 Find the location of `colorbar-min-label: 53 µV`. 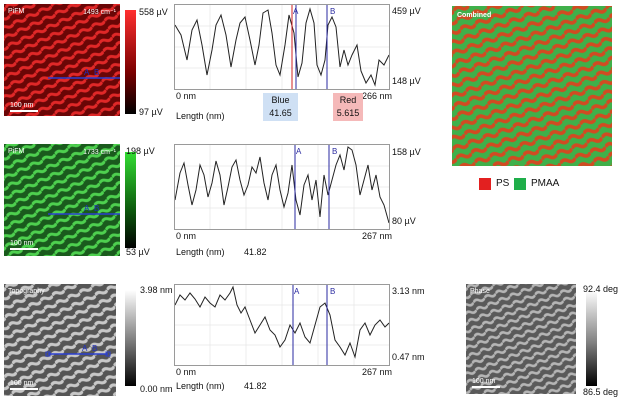

colorbar-min-label: 53 µV is located at coordinates (138, 252).